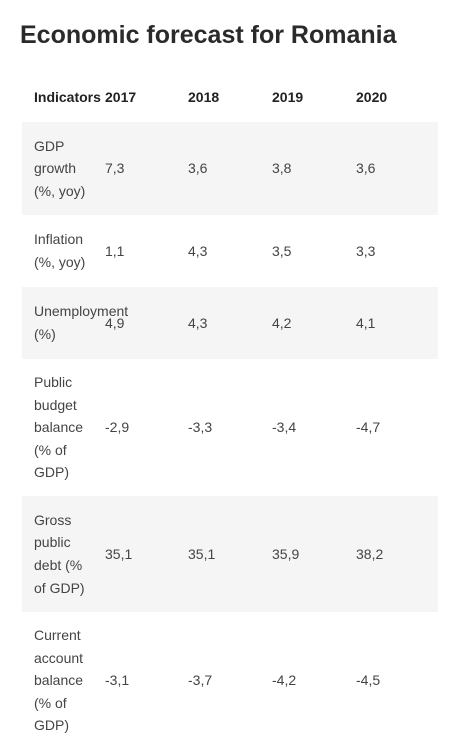  I want to click on indicator-label-line: Current, so click(57, 635).